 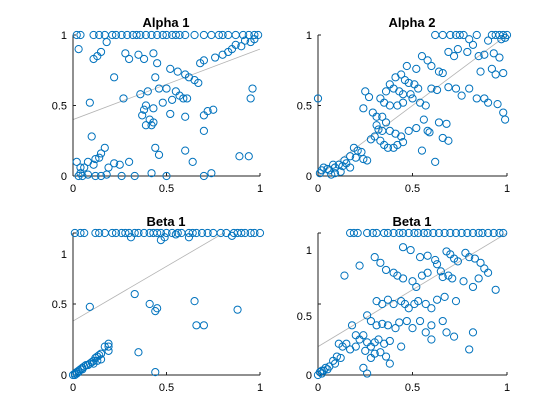 I want to click on plot-area, so click(x=166, y=304).